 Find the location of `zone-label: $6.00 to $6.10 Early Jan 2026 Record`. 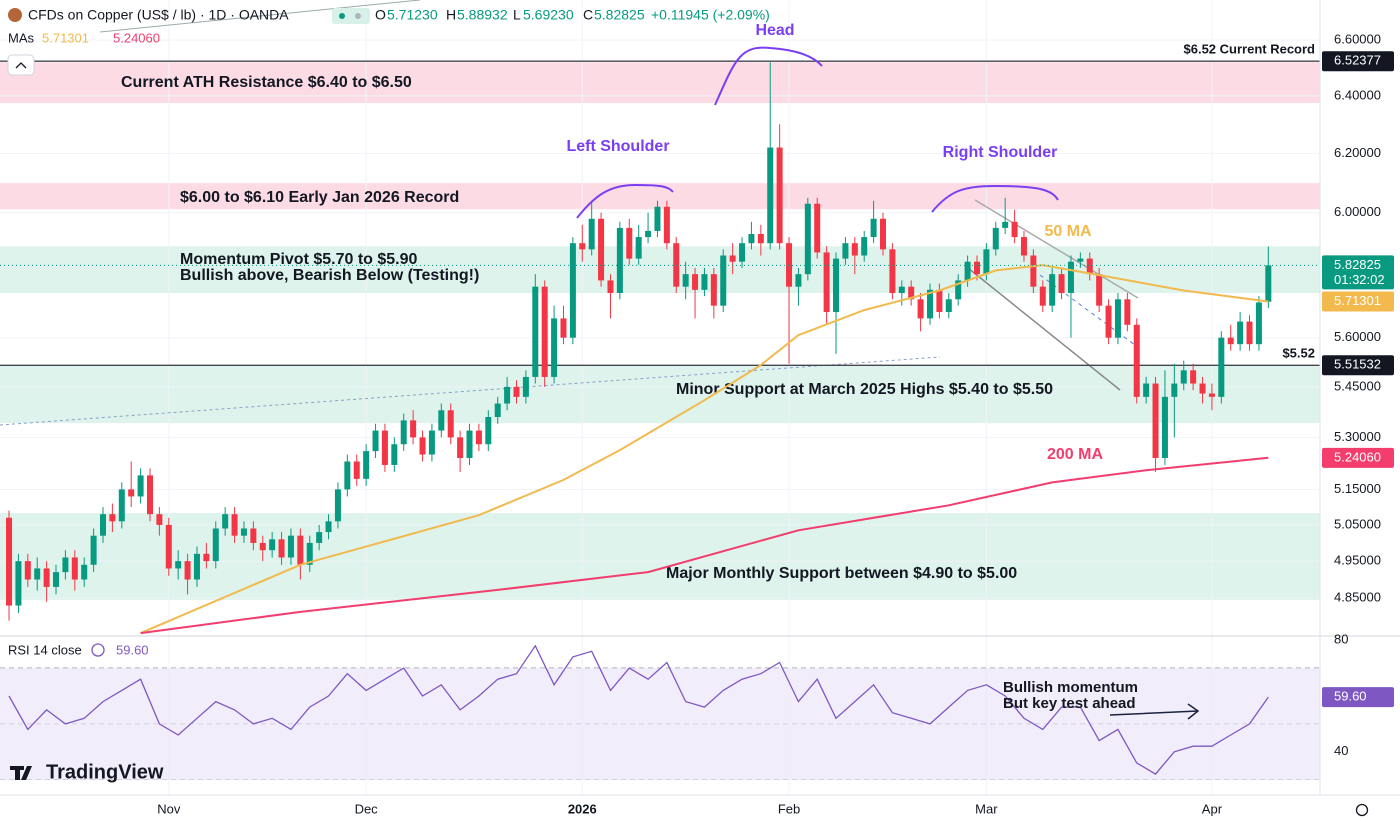

zone-label: $6.00 to $6.10 Early Jan 2026 Record is located at coordinates (319, 197).